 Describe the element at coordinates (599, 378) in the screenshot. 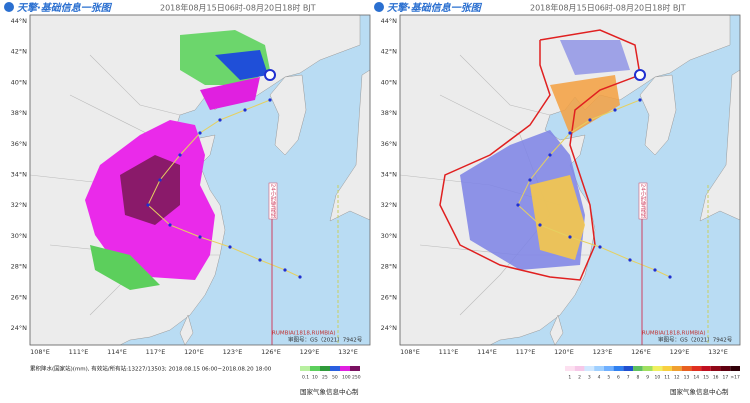

I see `legend-tick: 4` at that location.